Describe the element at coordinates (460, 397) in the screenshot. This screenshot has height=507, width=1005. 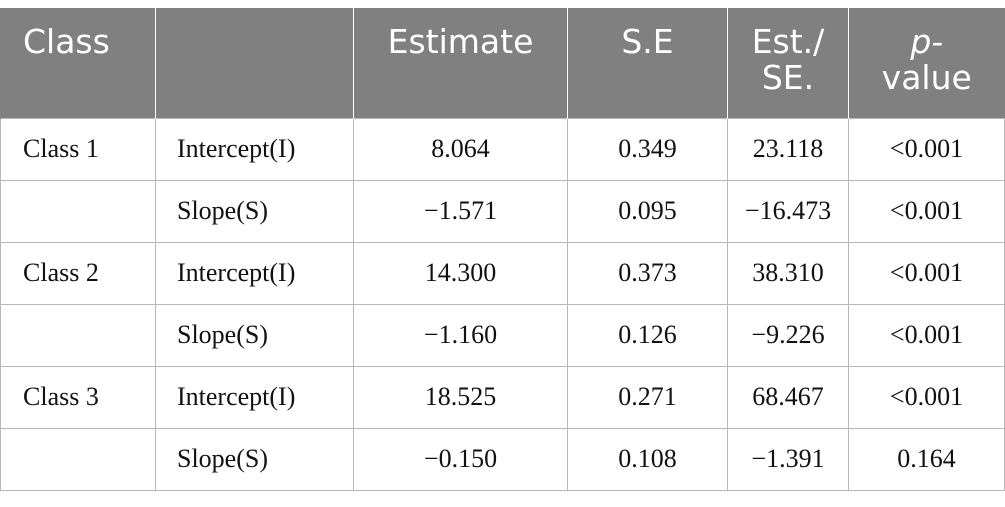
I see `cell-estimate: 18.525` at that location.